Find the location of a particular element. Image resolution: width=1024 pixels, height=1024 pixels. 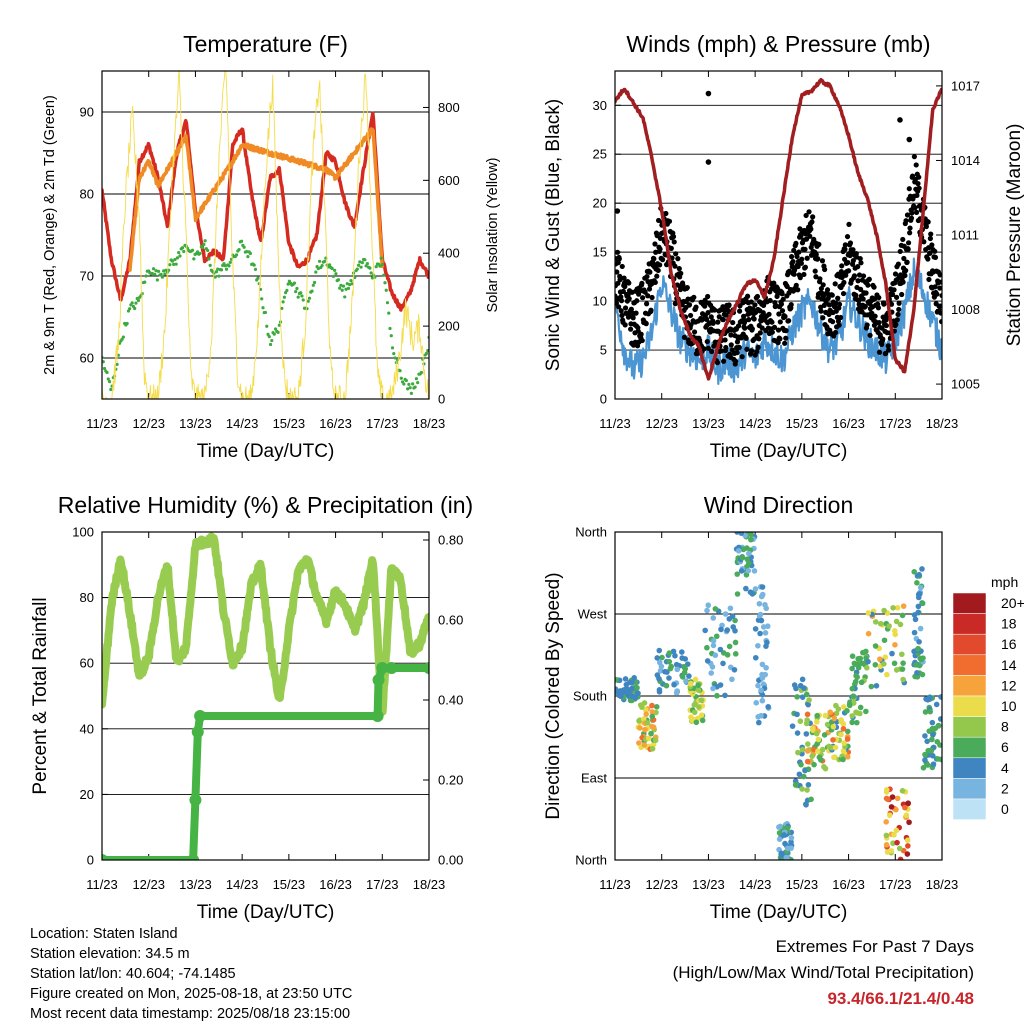

plot-area is located at coordinates (778, 696).